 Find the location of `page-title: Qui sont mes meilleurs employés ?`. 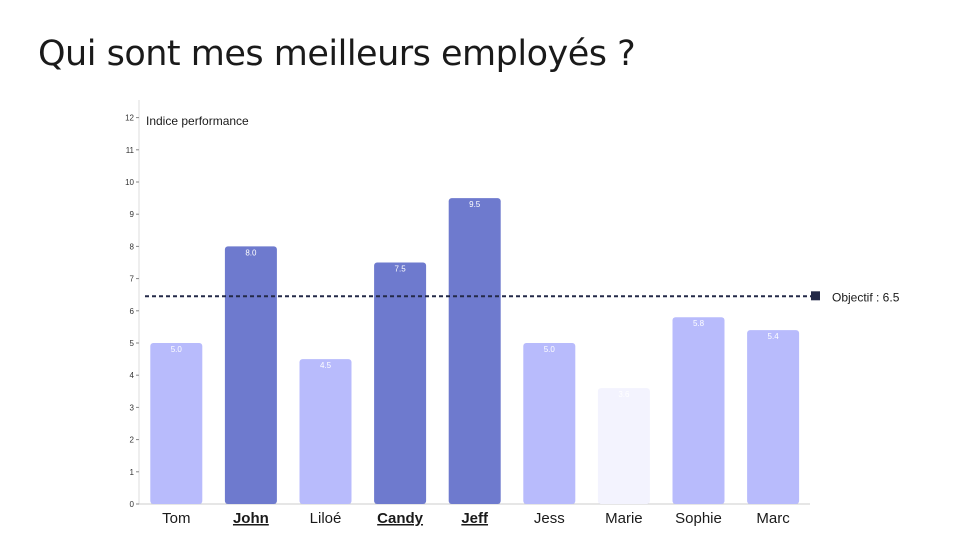

page-title: Qui sont mes meilleurs employés ? is located at coordinates (337, 54).